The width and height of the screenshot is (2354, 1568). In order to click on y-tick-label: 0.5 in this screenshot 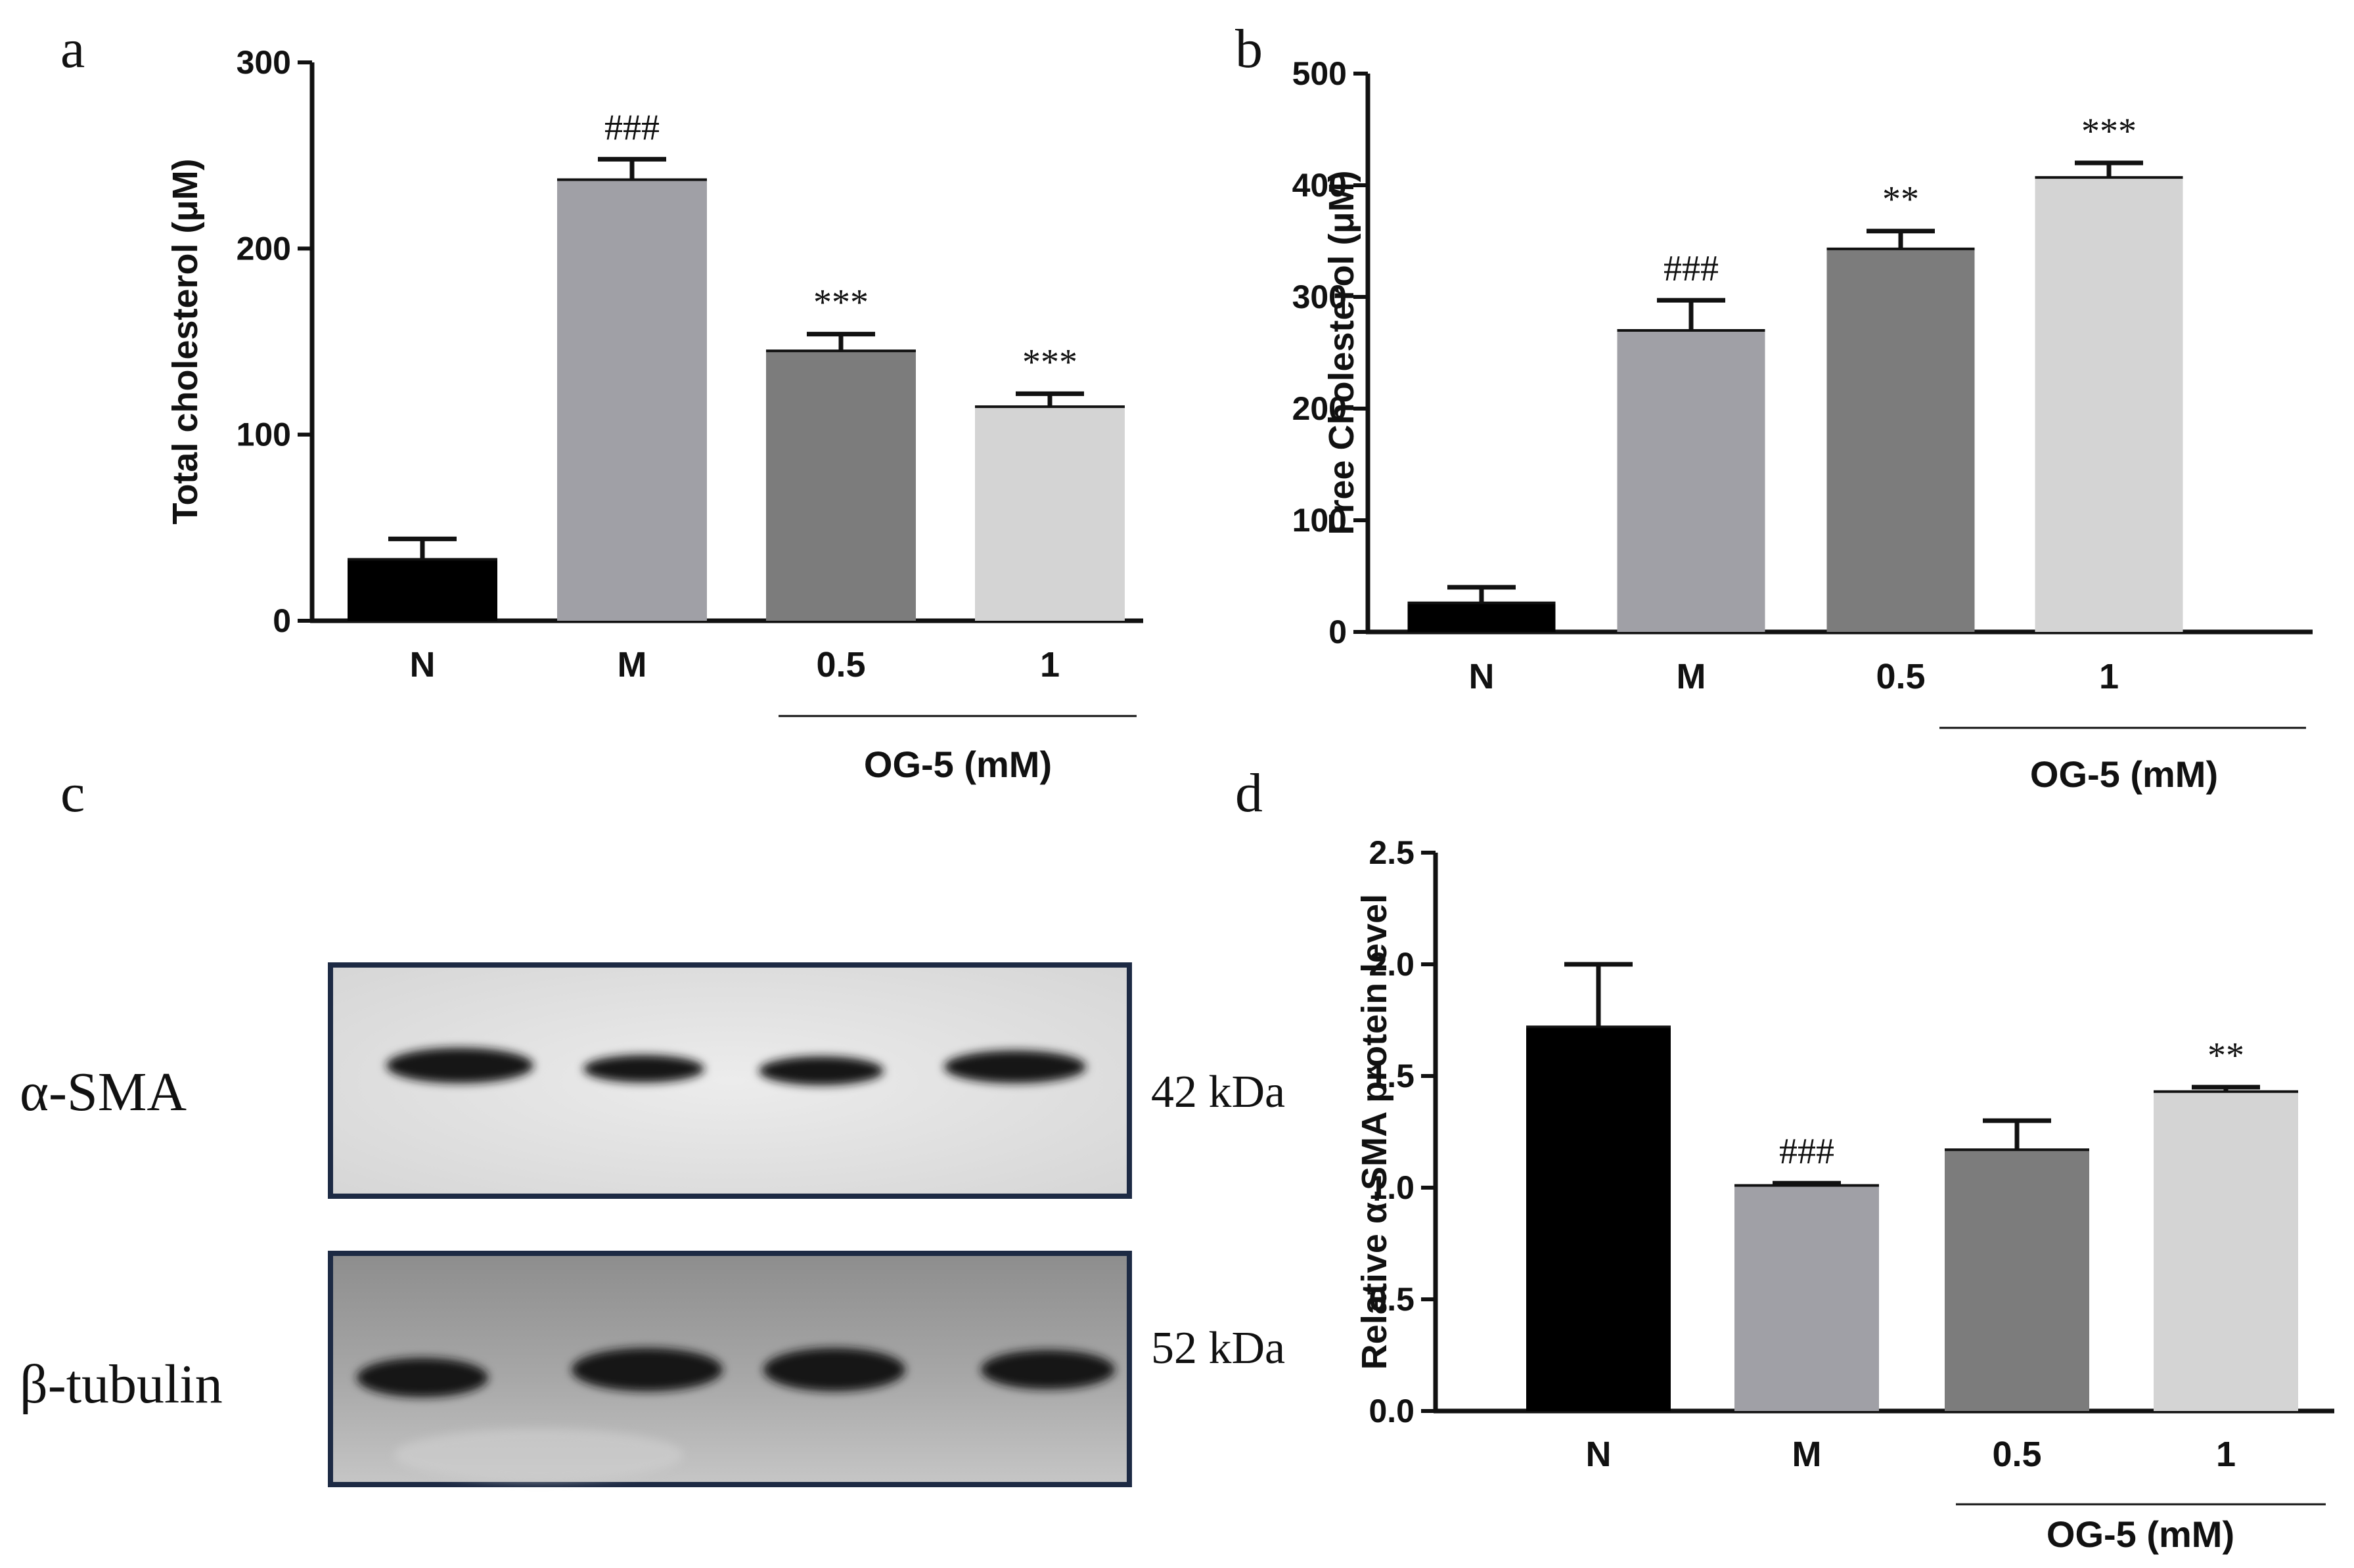, I will do `click(1392, 1299)`.